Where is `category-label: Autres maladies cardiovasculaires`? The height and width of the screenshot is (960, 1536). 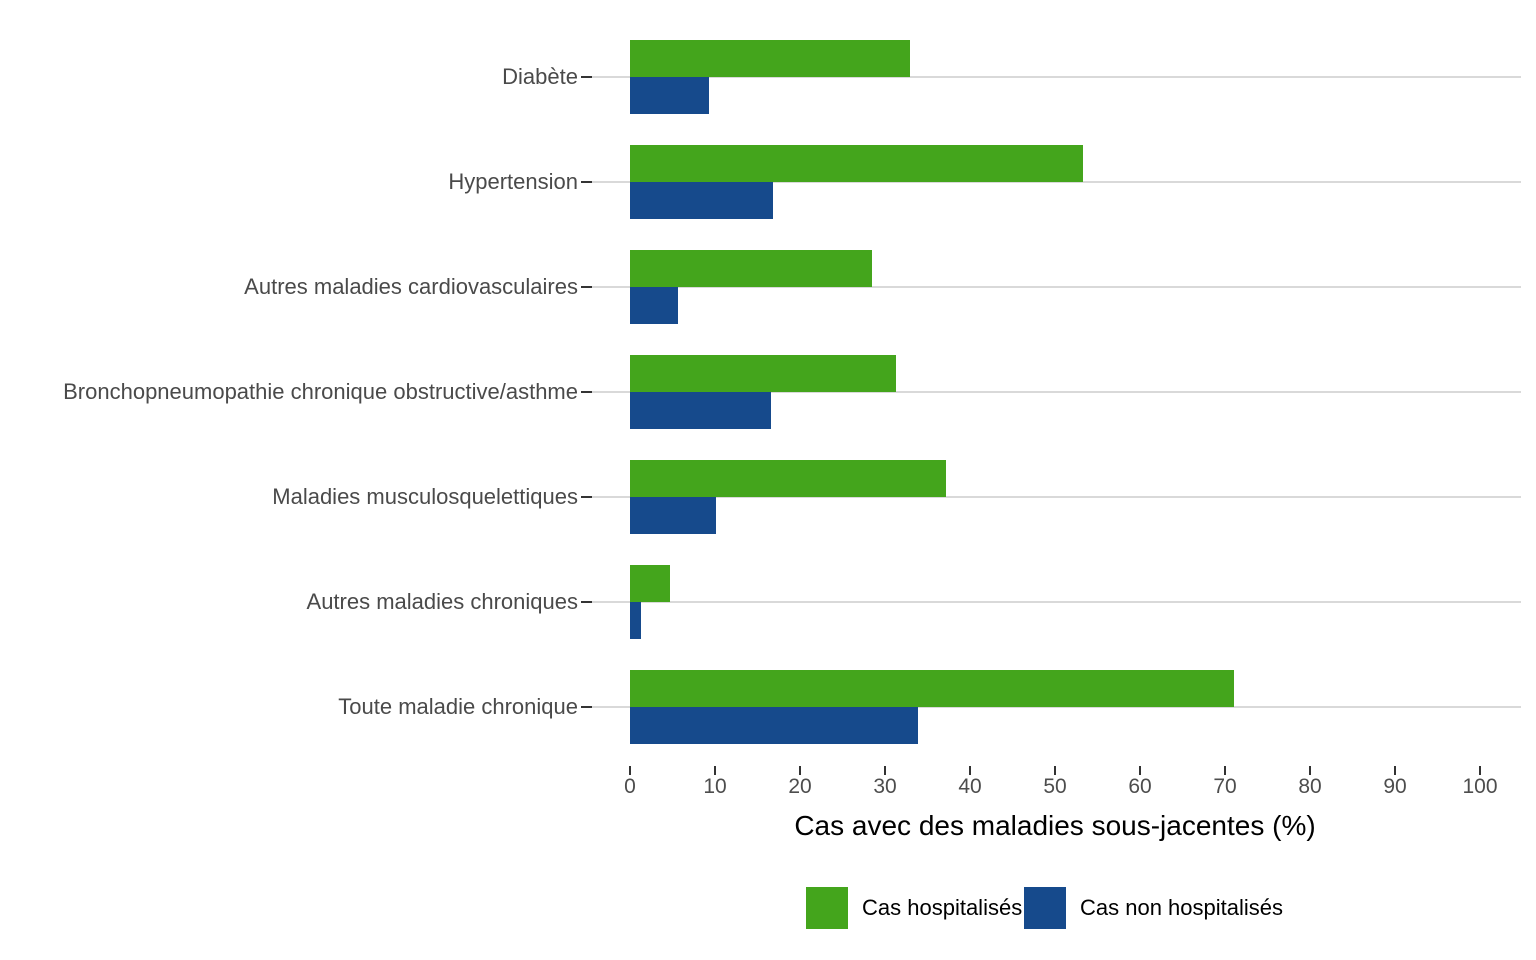 category-label: Autres maladies cardiovasculaires is located at coordinates (411, 286).